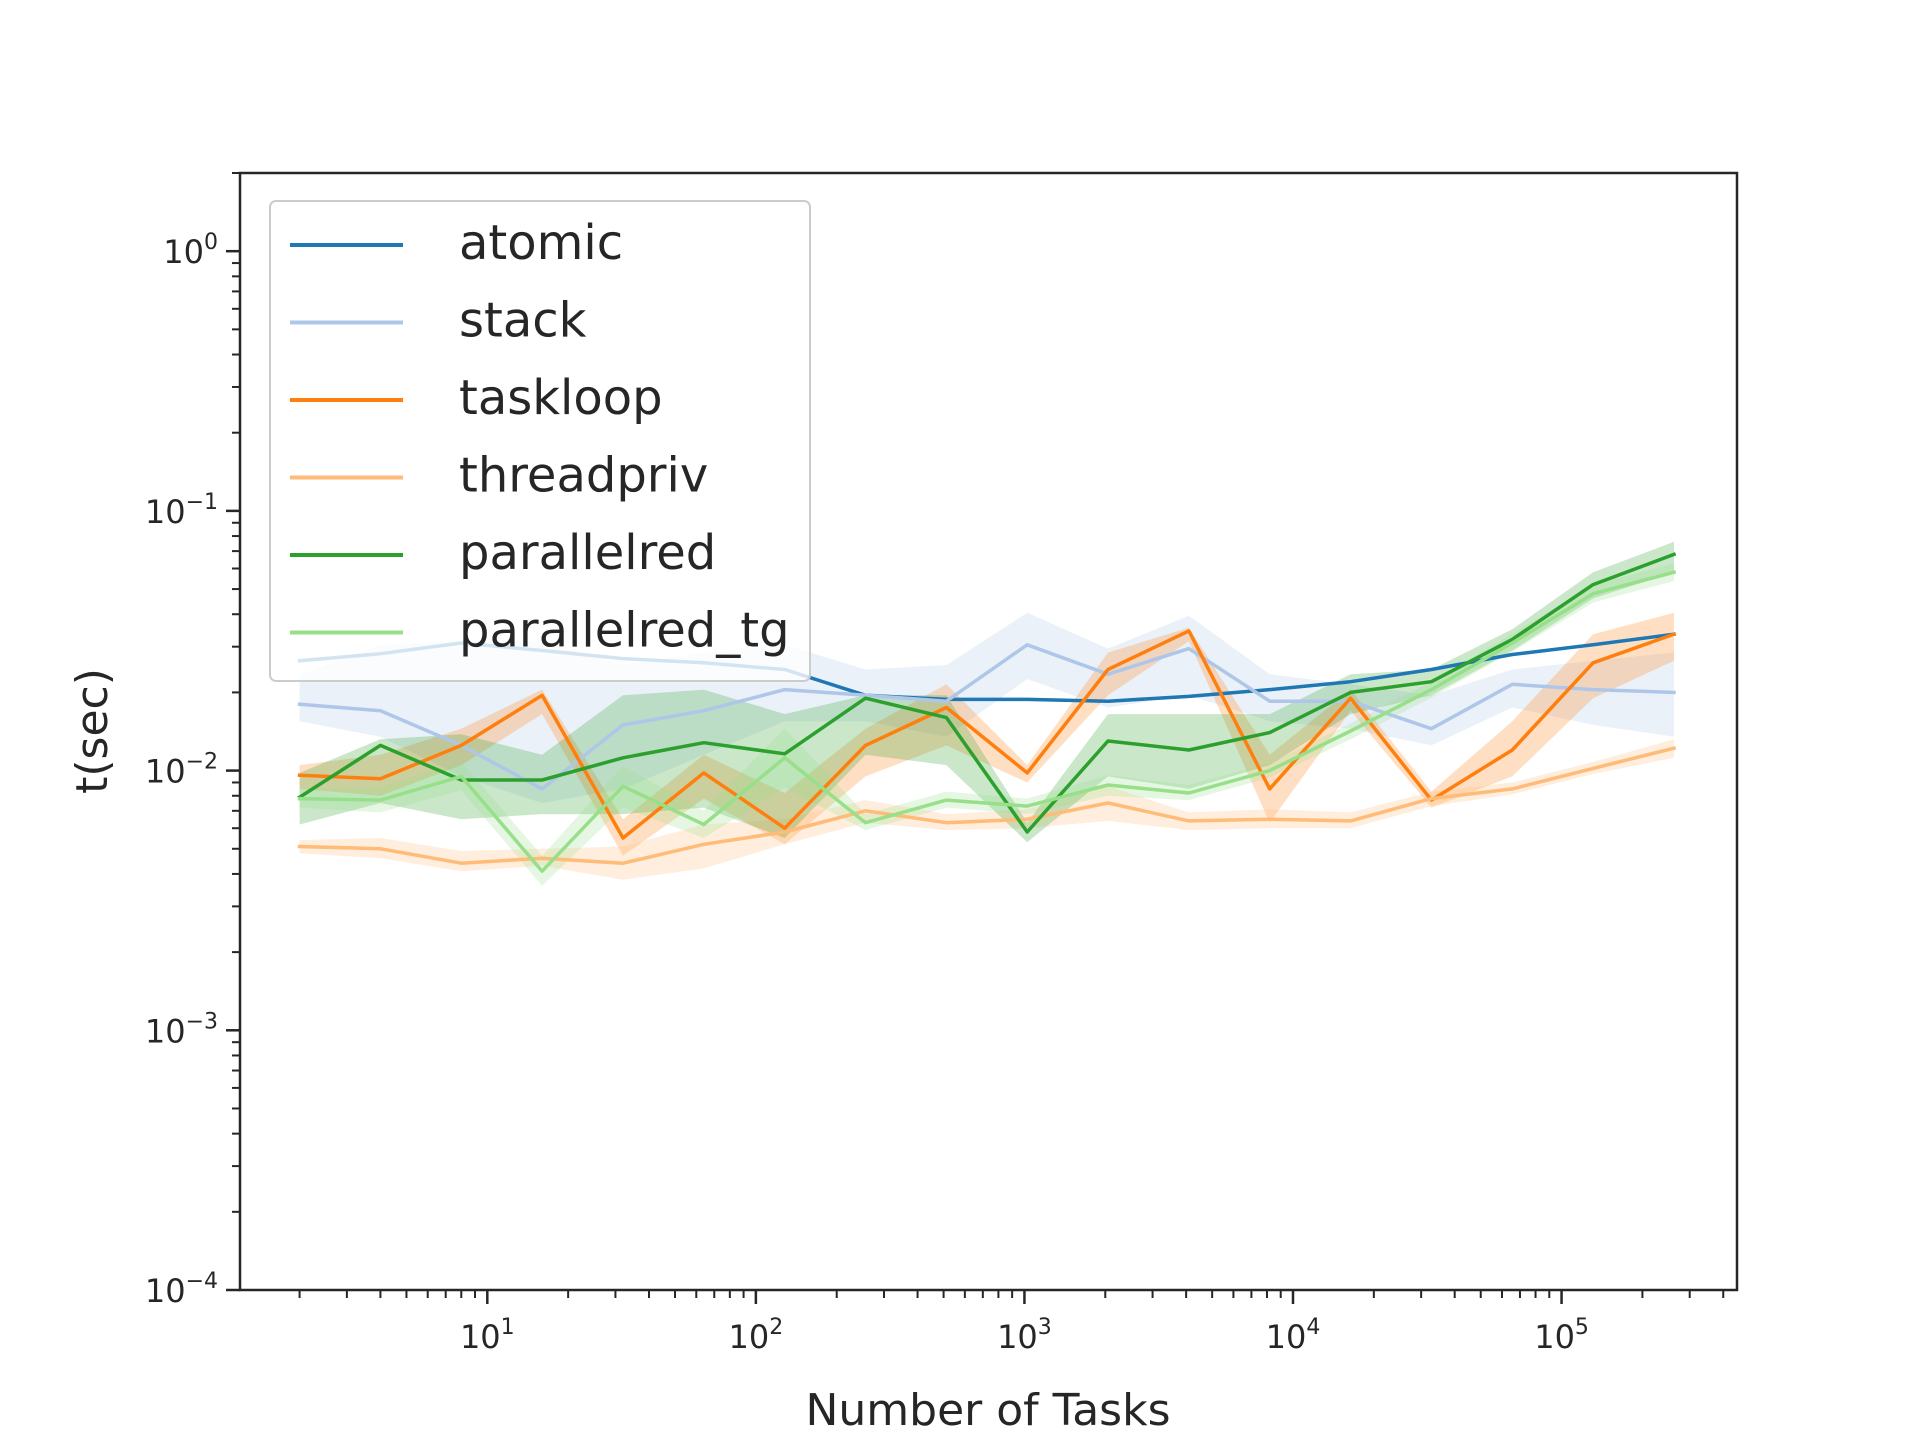 The height and width of the screenshot is (1440, 1920). What do you see at coordinates (587, 553) in the screenshot?
I see `legend-label-parallelred: parallelred` at bounding box center [587, 553].